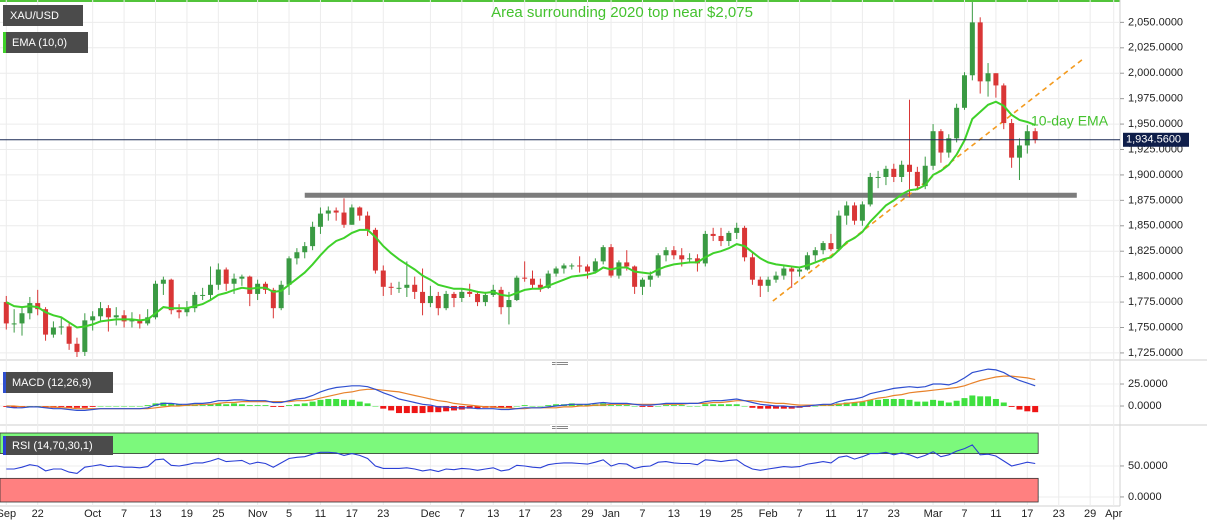 Image resolution: width=1207 pixels, height=526 pixels. Describe the element at coordinates (218, 514) in the screenshot. I see `x-tick-label: 25` at that location.